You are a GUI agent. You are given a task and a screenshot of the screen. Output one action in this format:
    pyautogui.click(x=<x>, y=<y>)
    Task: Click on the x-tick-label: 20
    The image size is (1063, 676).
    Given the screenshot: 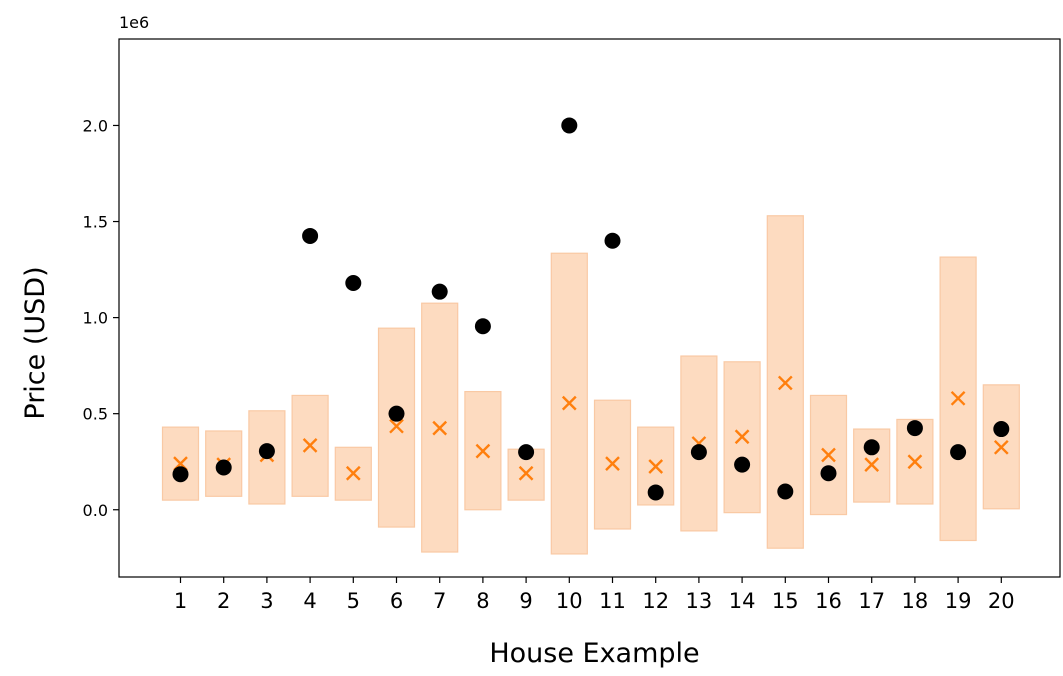 What is the action you would take?
    pyautogui.click(x=1001, y=601)
    